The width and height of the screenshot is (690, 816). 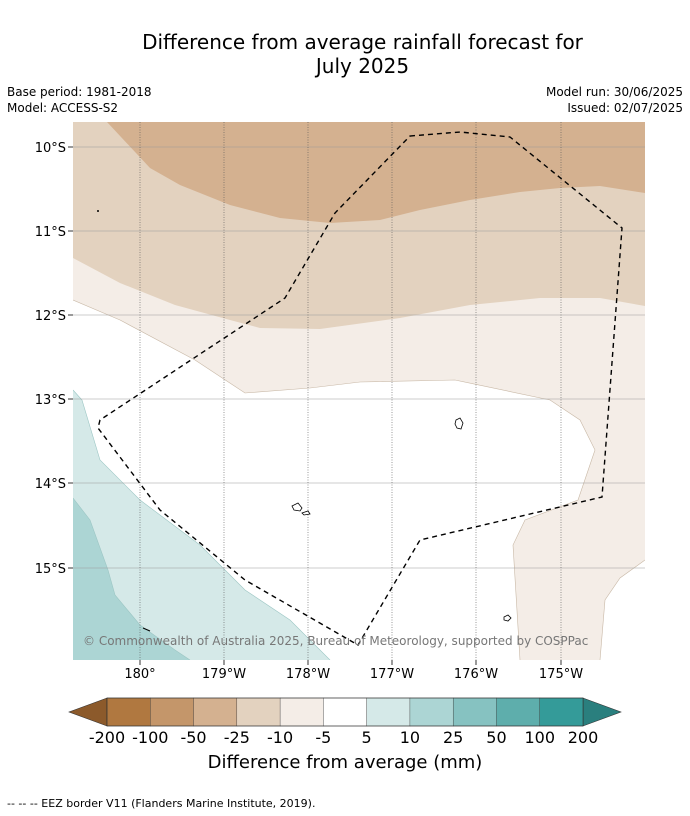 I want to click on lat-label: 13°S, so click(x=50, y=400).